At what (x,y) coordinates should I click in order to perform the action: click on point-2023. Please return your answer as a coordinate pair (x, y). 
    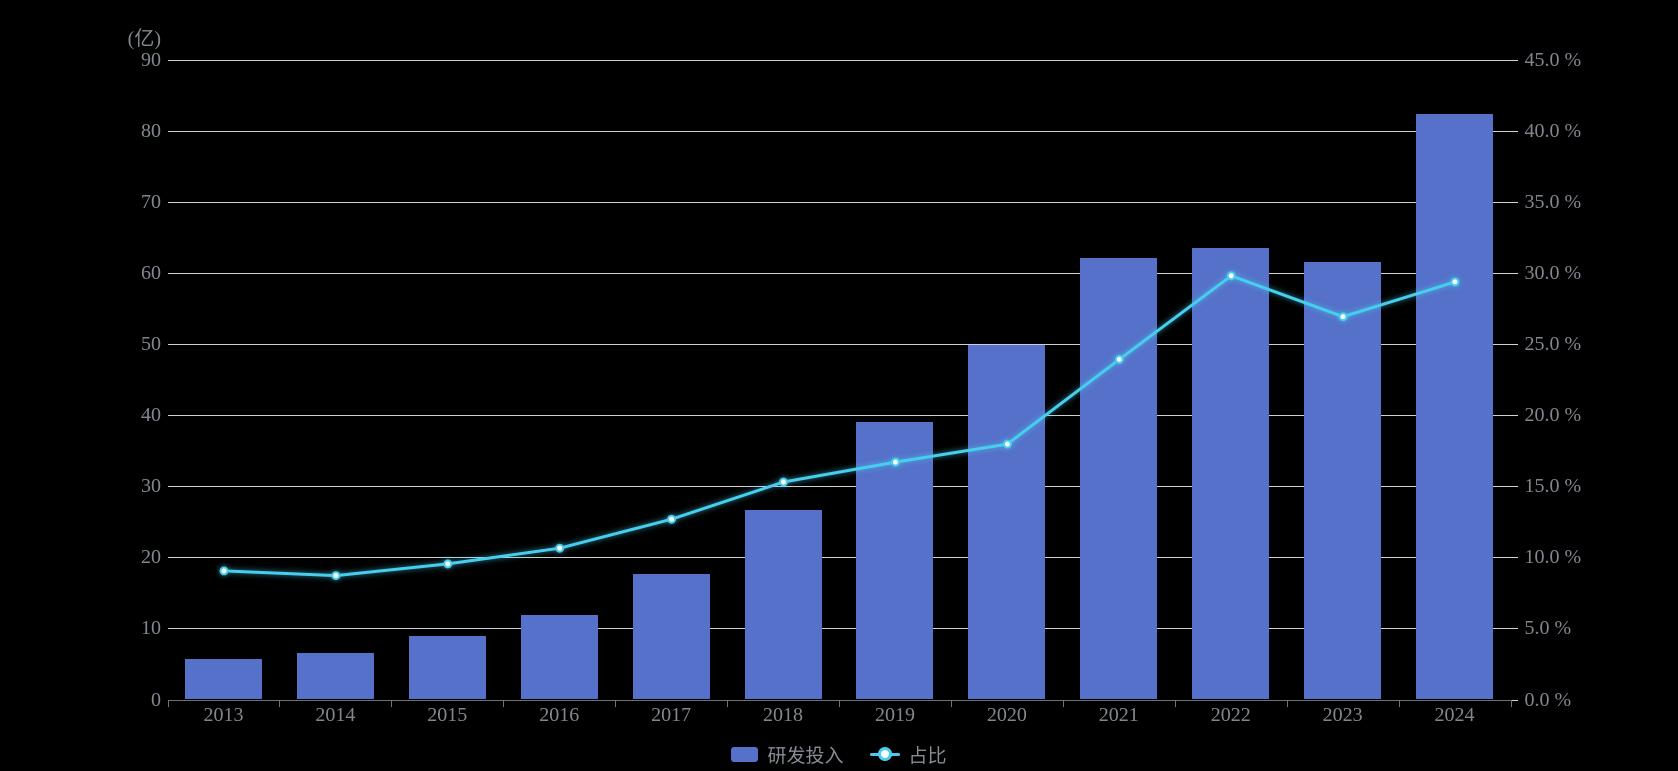
    Looking at the image, I should click on (1343, 316).